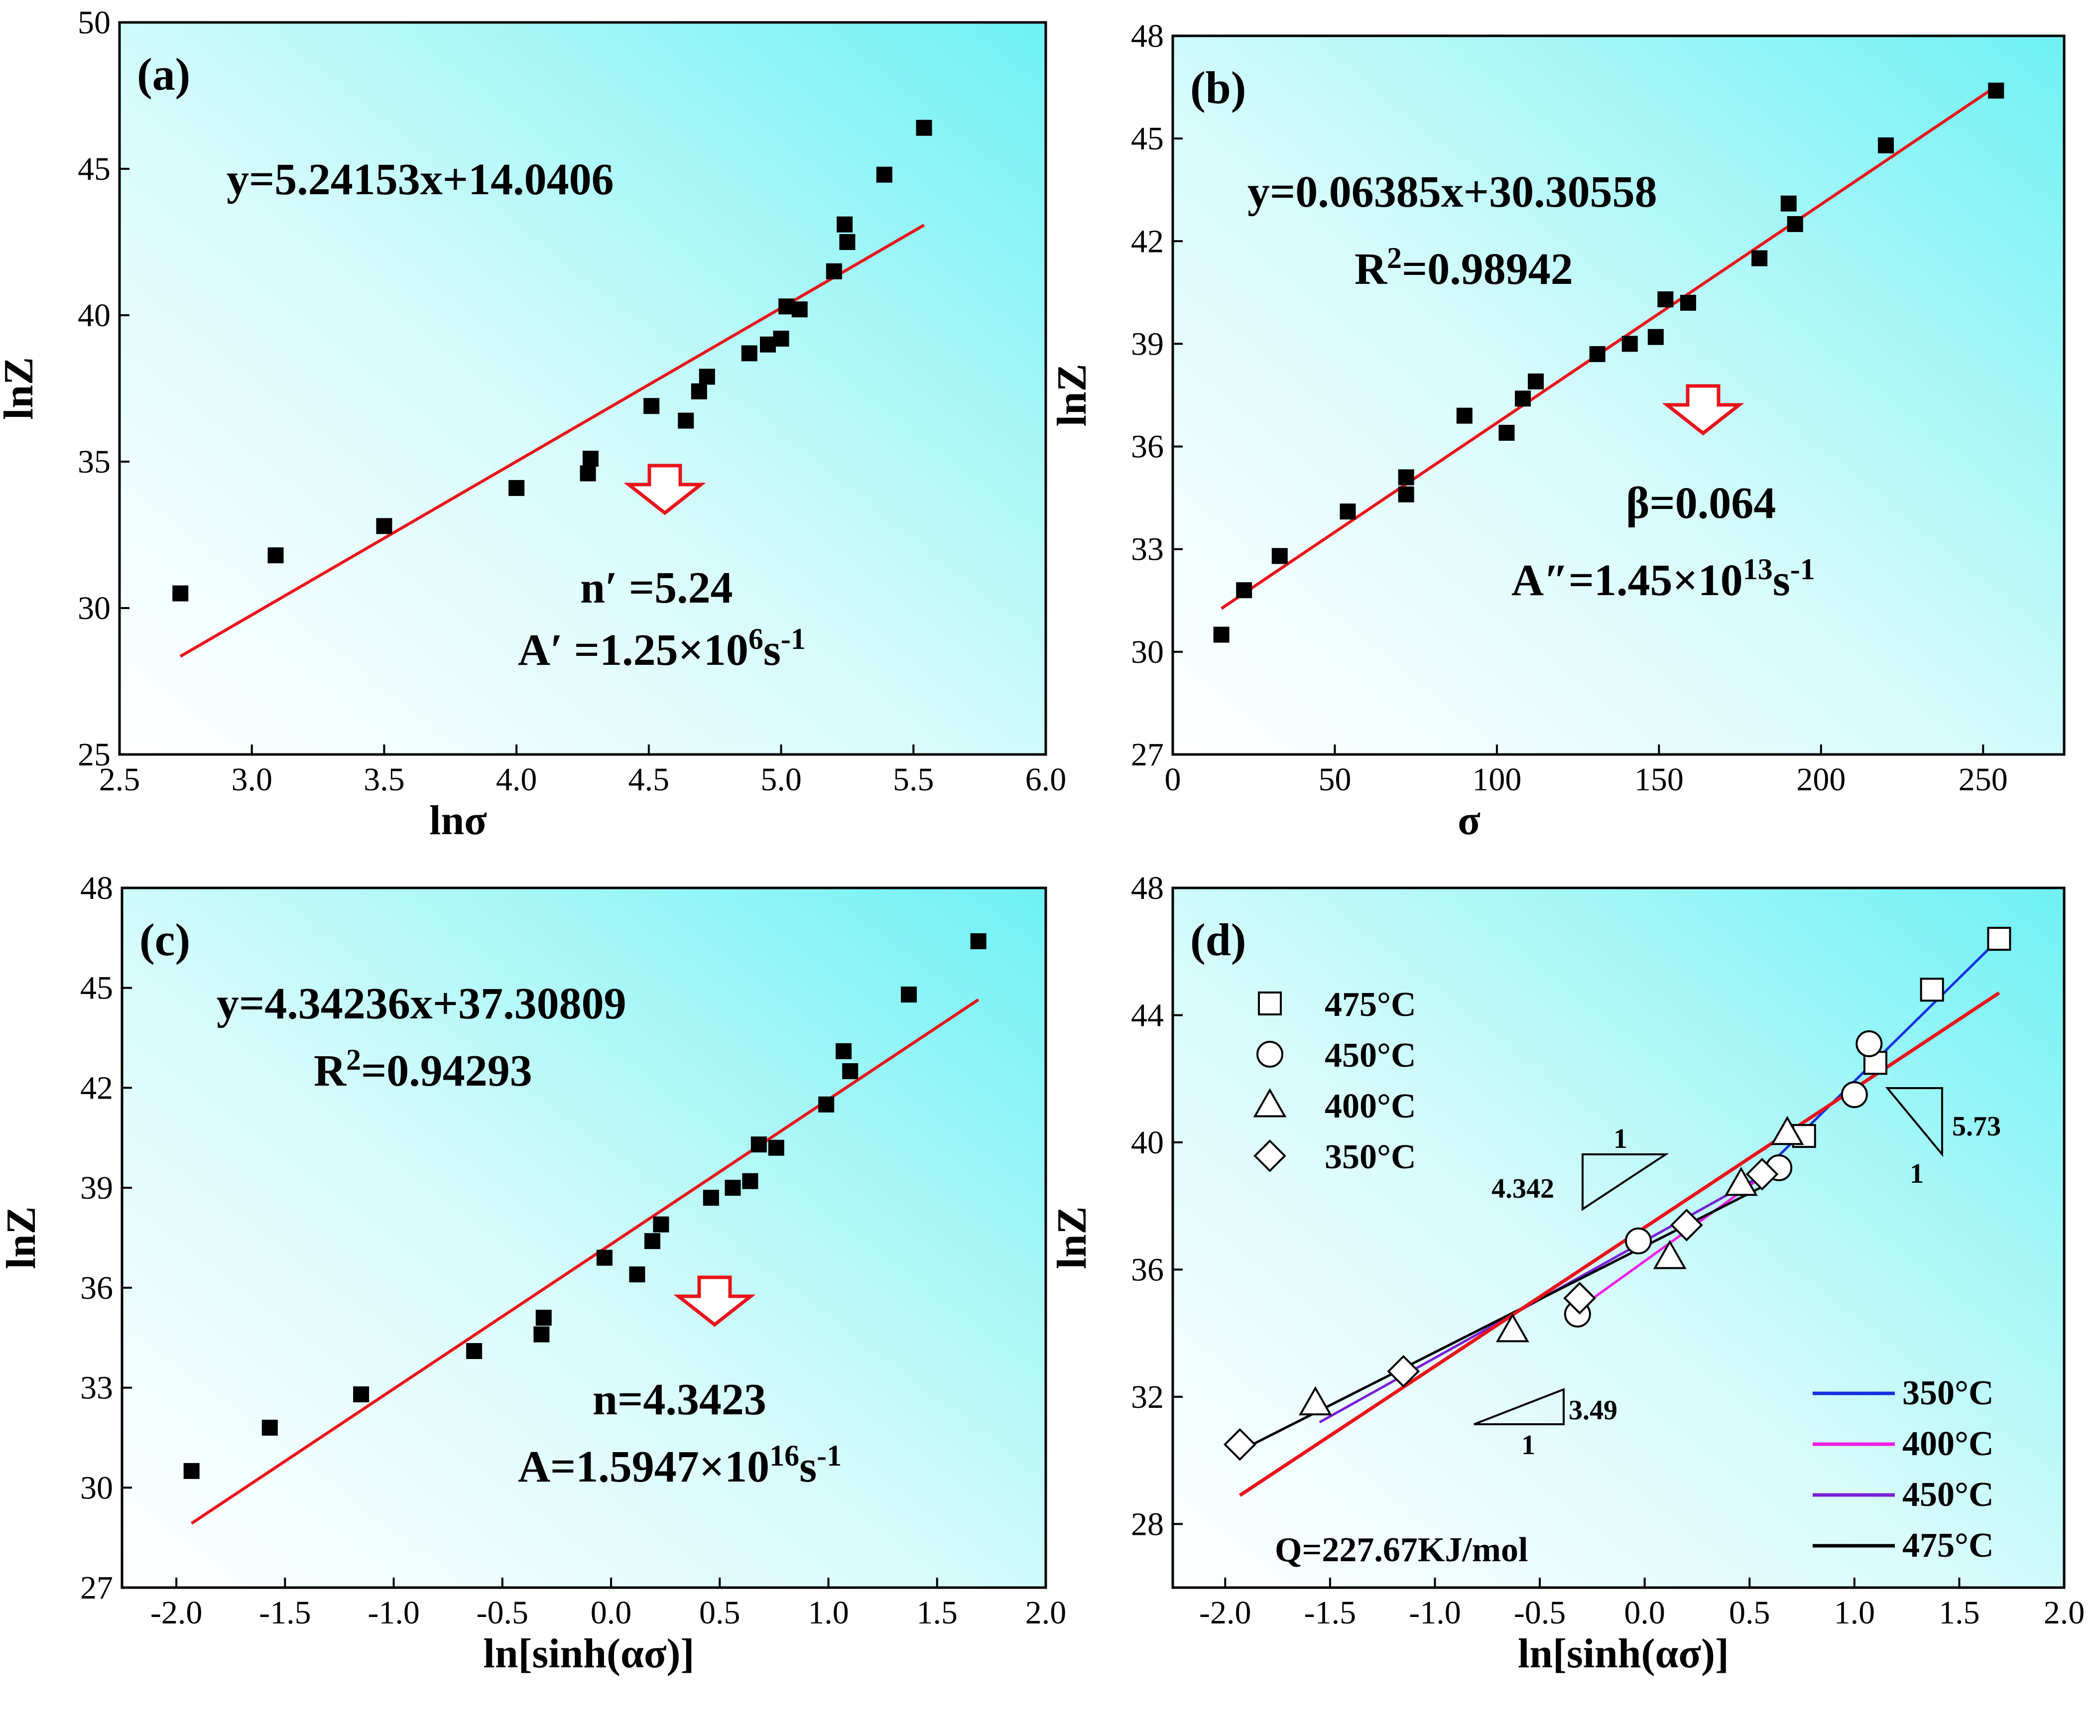 The image size is (2100, 1736). Describe the element at coordinates (657, 588) in the screenshot. I see `stress-exponent: n′ =5.24` at that location.